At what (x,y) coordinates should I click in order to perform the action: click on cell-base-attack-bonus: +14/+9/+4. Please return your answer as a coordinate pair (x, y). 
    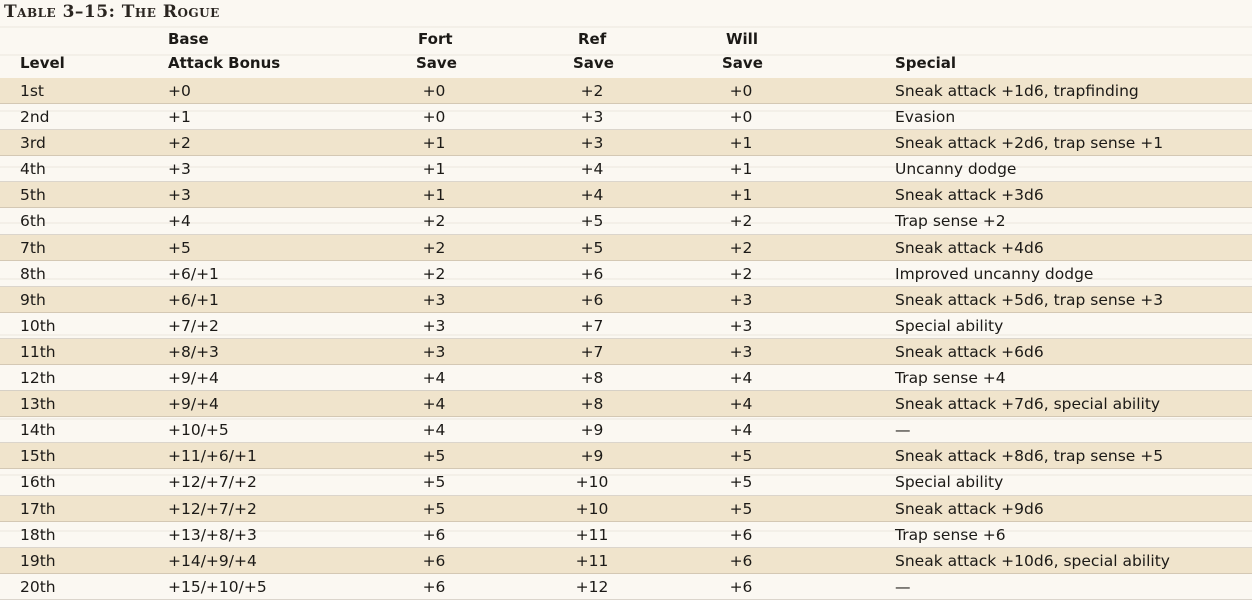
    Looking at the image, I should click on (212, 560).